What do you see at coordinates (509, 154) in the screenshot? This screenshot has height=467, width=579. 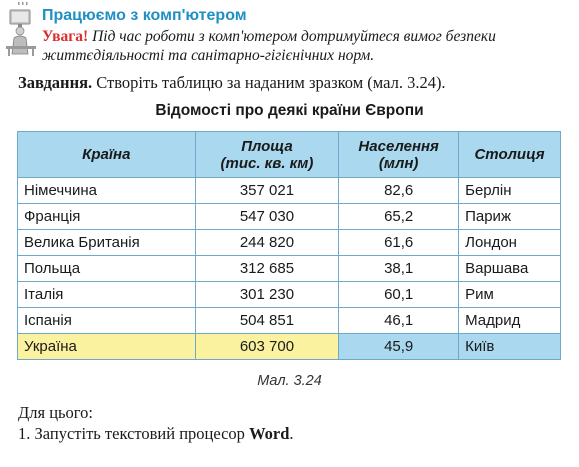 I see `header-capital: Столиця` at bounding box center [509, 154].